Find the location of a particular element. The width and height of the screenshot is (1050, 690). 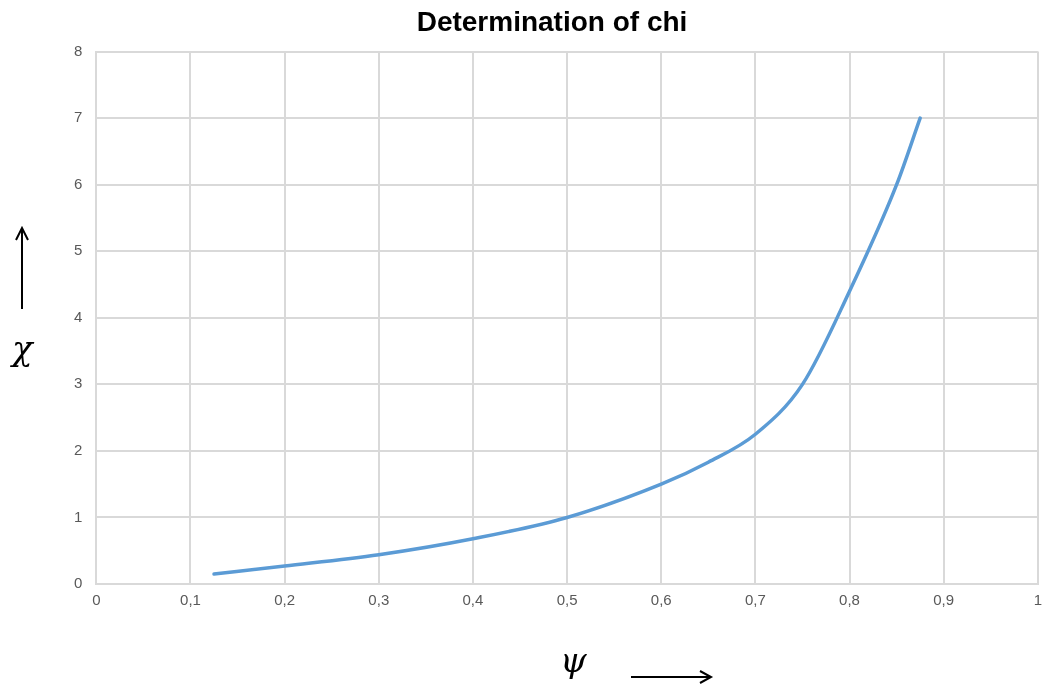

x-tick-label: 0,4 is located at coordinates (473, 600).